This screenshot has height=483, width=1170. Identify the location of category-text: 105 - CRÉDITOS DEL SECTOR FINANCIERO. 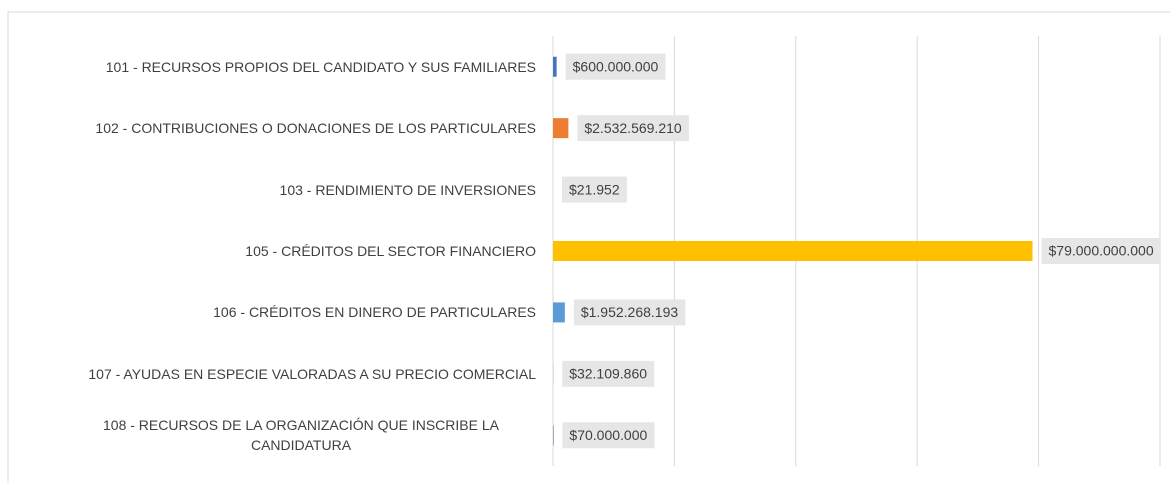
(390, 251).